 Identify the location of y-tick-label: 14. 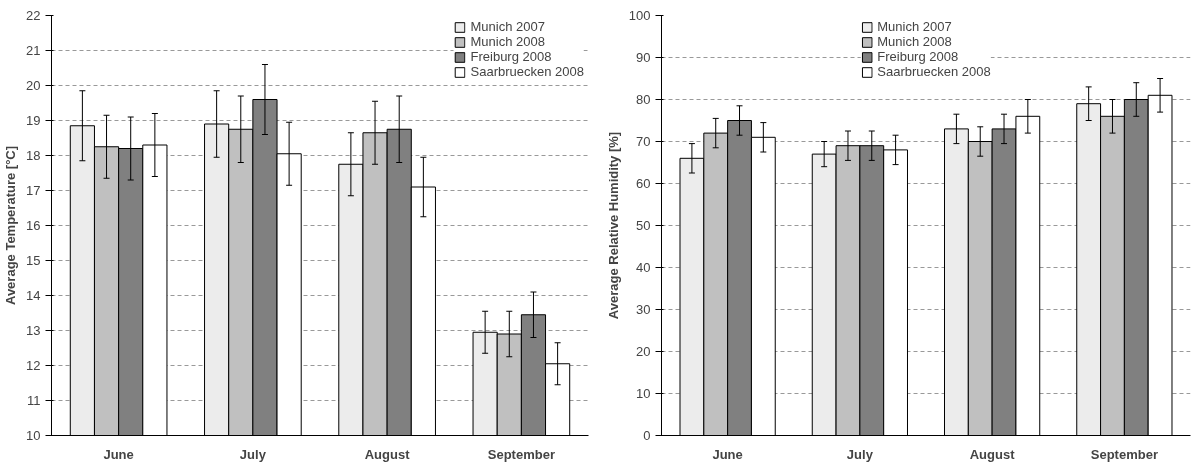
(33, 295).